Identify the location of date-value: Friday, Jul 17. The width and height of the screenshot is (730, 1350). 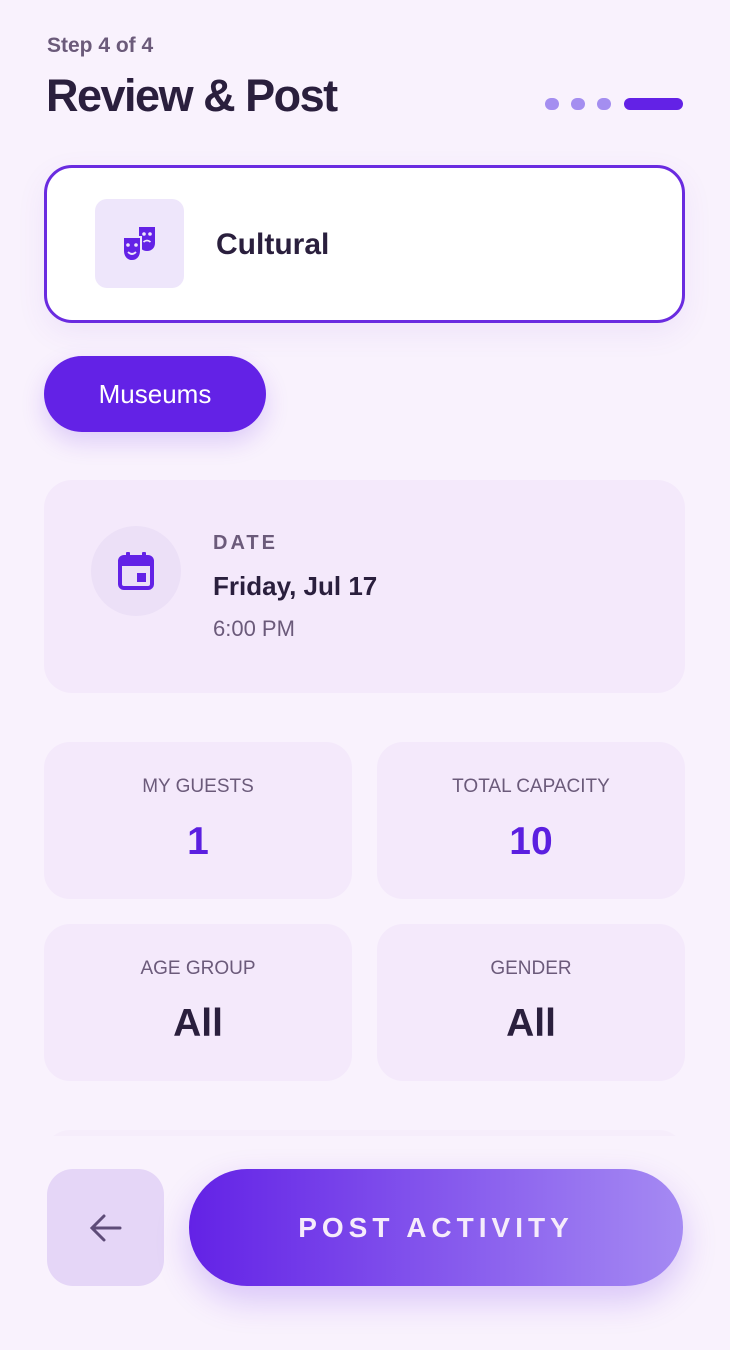
(295, 586).